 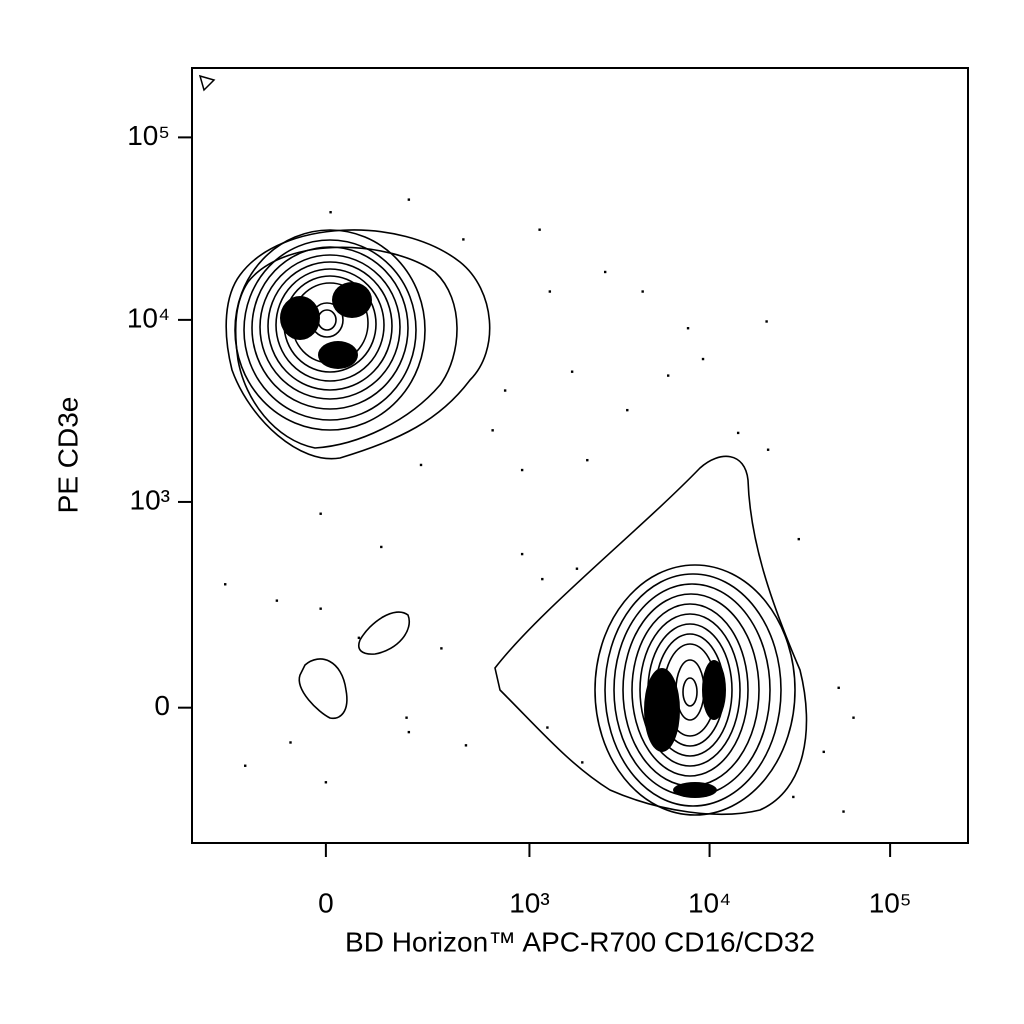 What do you see at coordinates (148, 135) in the screenshot?
I see `y-tick-label: 10⁵` at bounding box center [148, 135].